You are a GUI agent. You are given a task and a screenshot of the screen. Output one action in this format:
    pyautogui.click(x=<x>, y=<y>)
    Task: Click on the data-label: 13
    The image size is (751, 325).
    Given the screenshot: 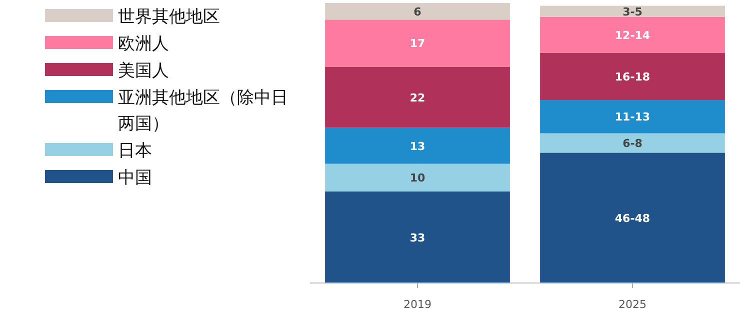 What is the action you would take?
    pyautogui.click(x=418, y=146)
    